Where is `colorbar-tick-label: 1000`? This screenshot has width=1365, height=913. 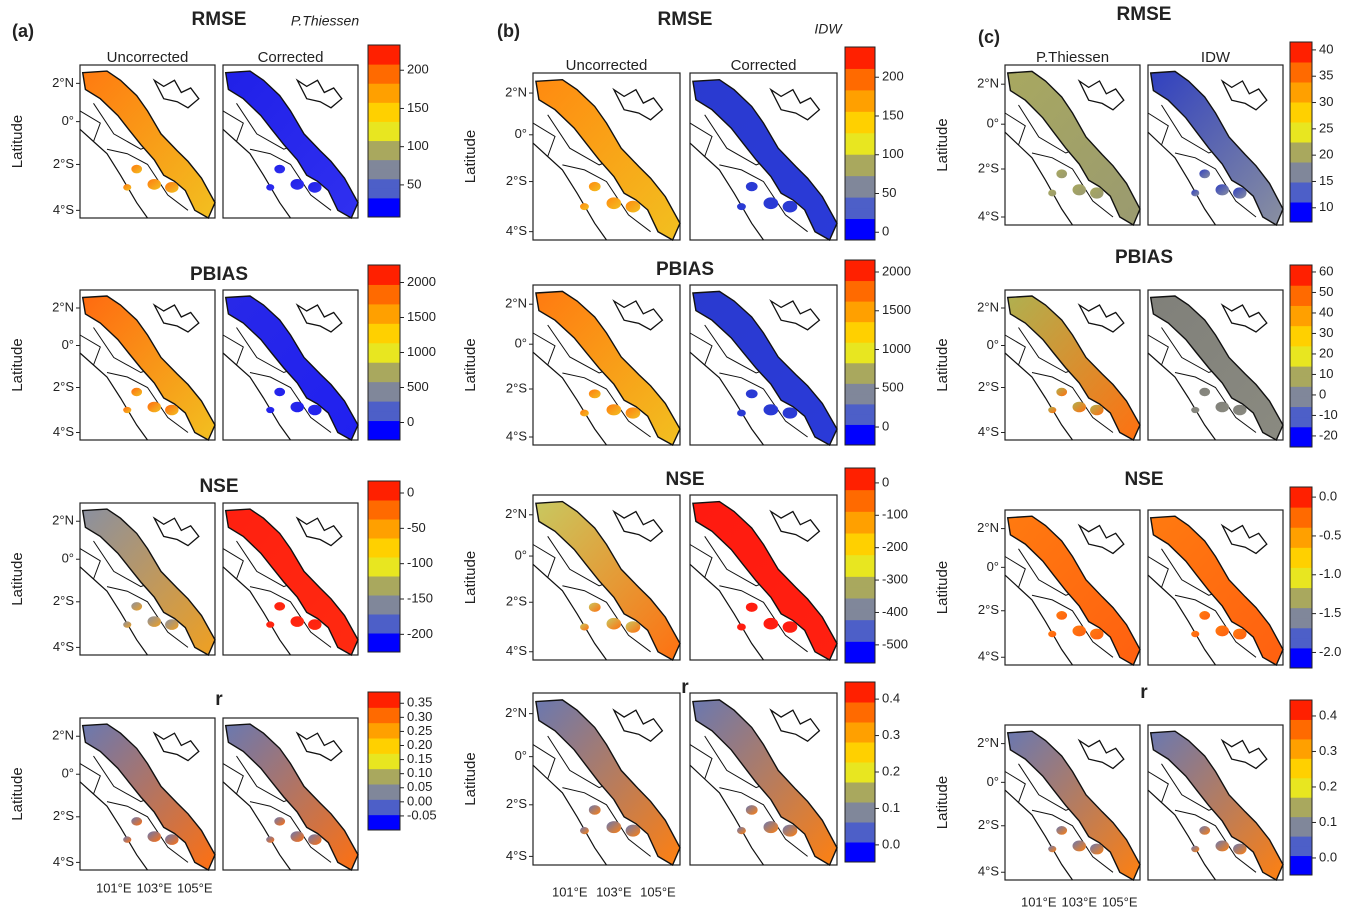 colorbar-tick-label: 1000 is located at coordinates (421, 351).